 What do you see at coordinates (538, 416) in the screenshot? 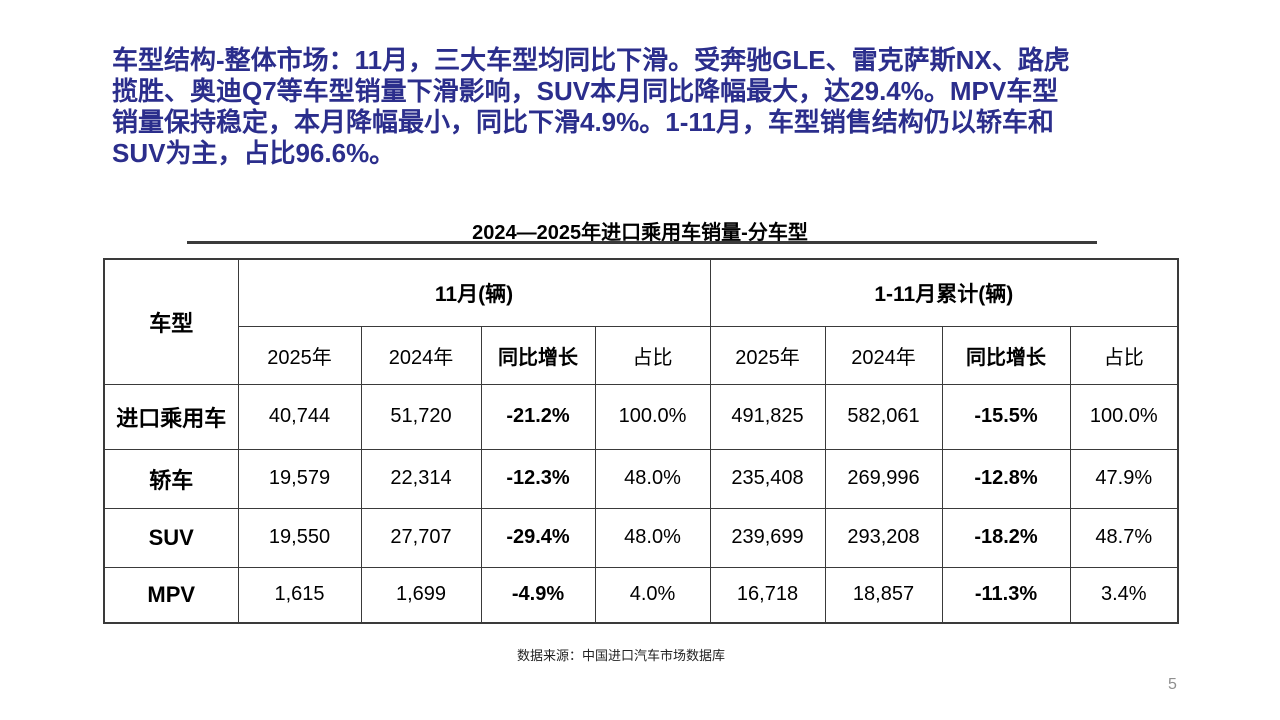
I see `cell-yoy-growth: -21.2%` at bounding box center [538, 416].